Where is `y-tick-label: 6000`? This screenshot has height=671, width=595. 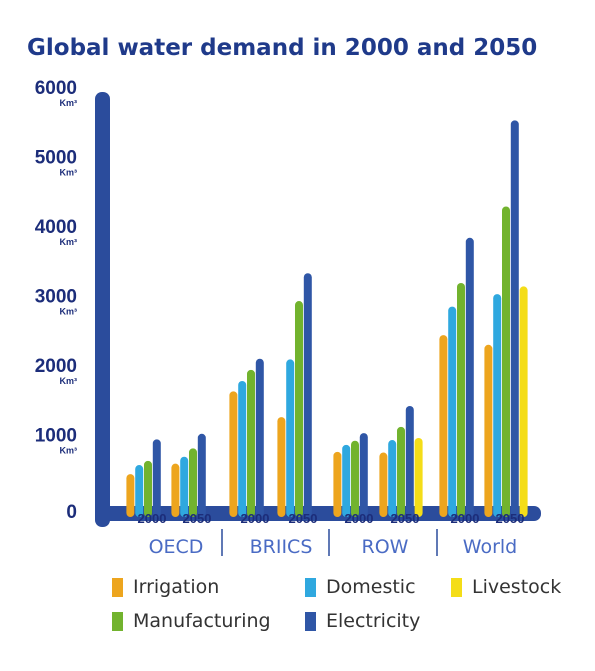 y-tick-label: 6000 is located at coordinates (56, 88).